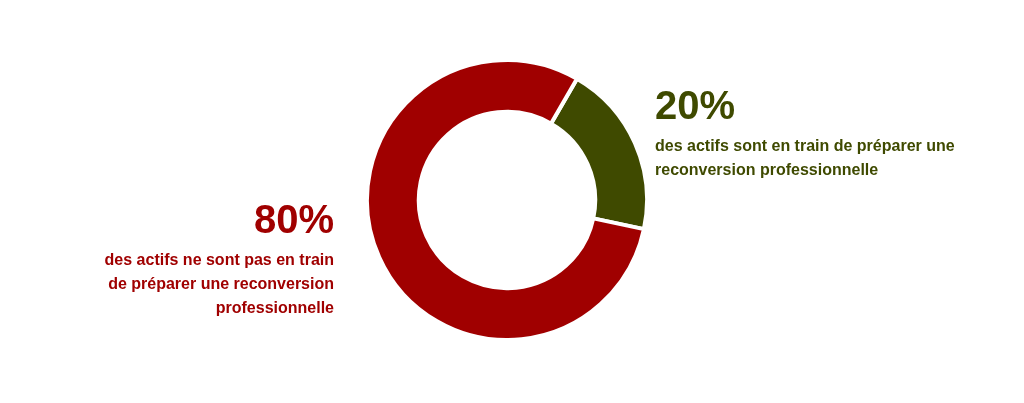 The width and height of the screenshot is (1024, 403). I want to click on data-label: 80%, so click(293, 219).